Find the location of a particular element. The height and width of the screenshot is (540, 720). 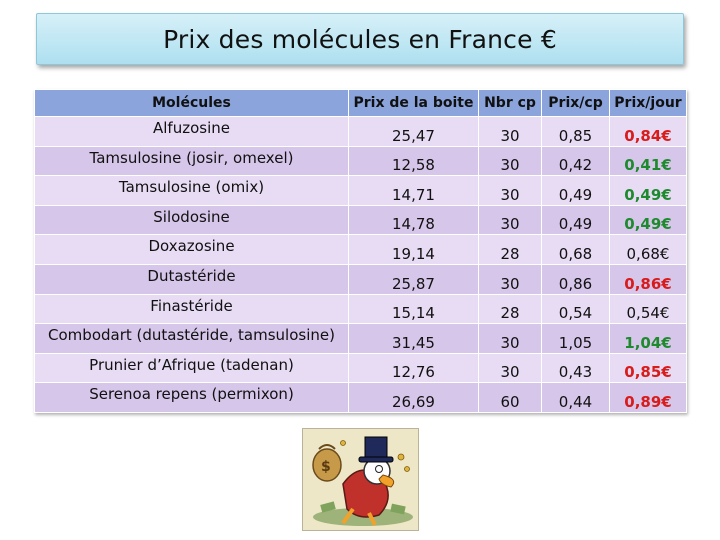

molecule-cell-text: Tamsulosine (omix) is located at coordinates (191, 187).